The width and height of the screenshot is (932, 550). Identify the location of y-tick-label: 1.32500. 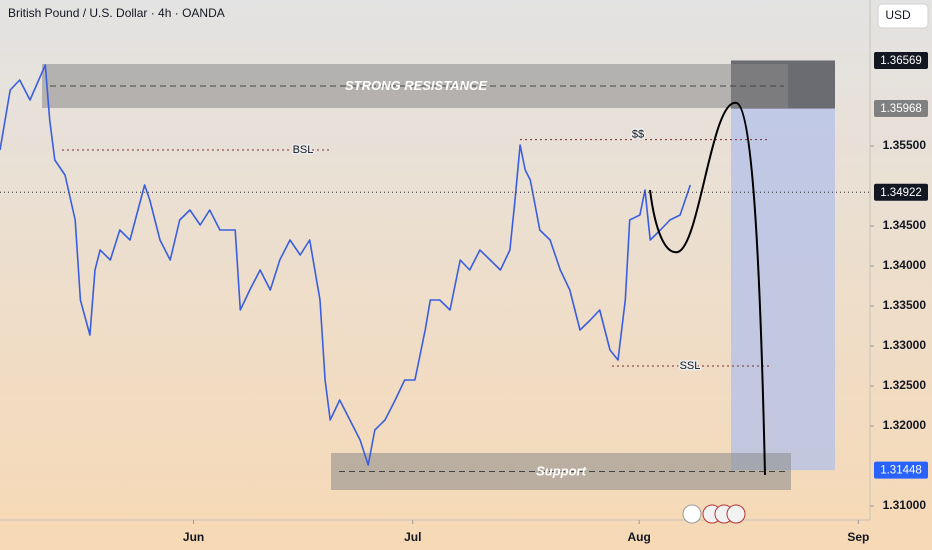
(905, 385).